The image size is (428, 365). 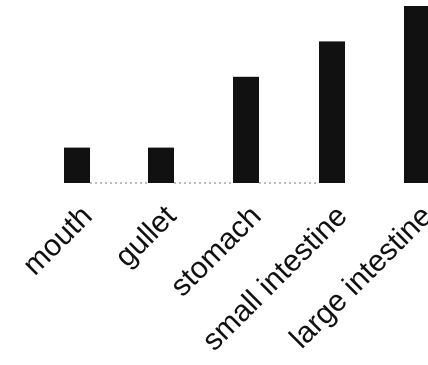 I want to click on bar-gullet, so click(x=161, y=165).